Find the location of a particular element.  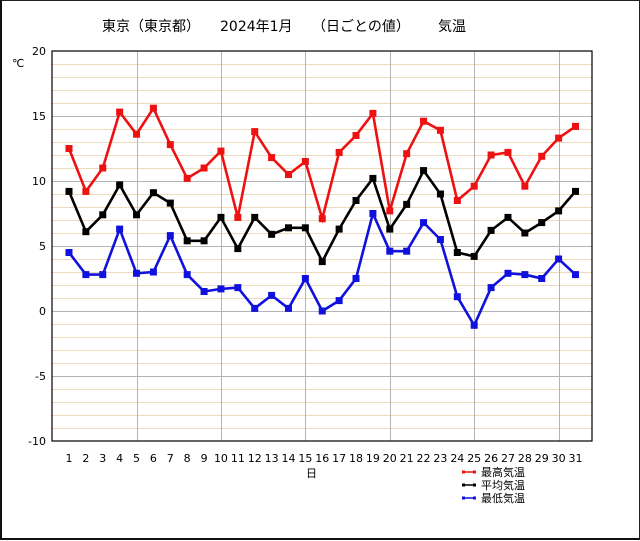

x-tick-label: 19 is located at coordinates (373, 458).